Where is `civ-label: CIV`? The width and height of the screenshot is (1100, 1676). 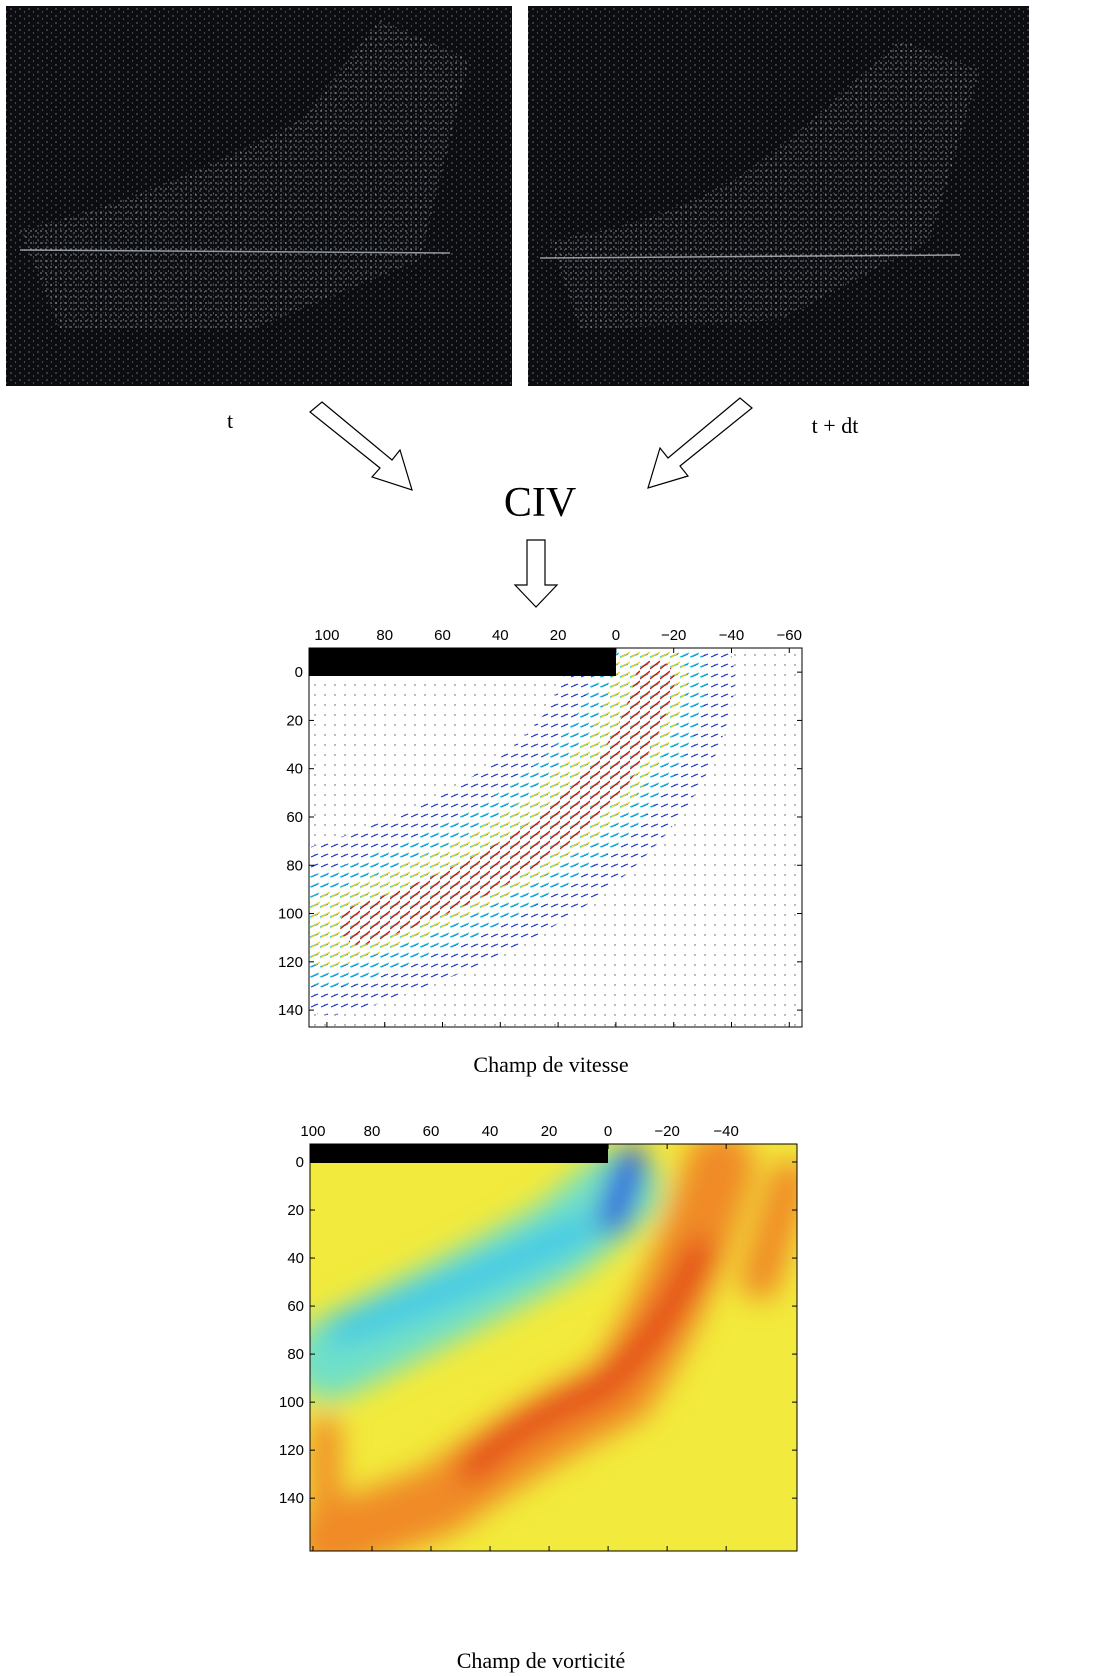 civ-label: CIV is located at coordinates (540, 503).